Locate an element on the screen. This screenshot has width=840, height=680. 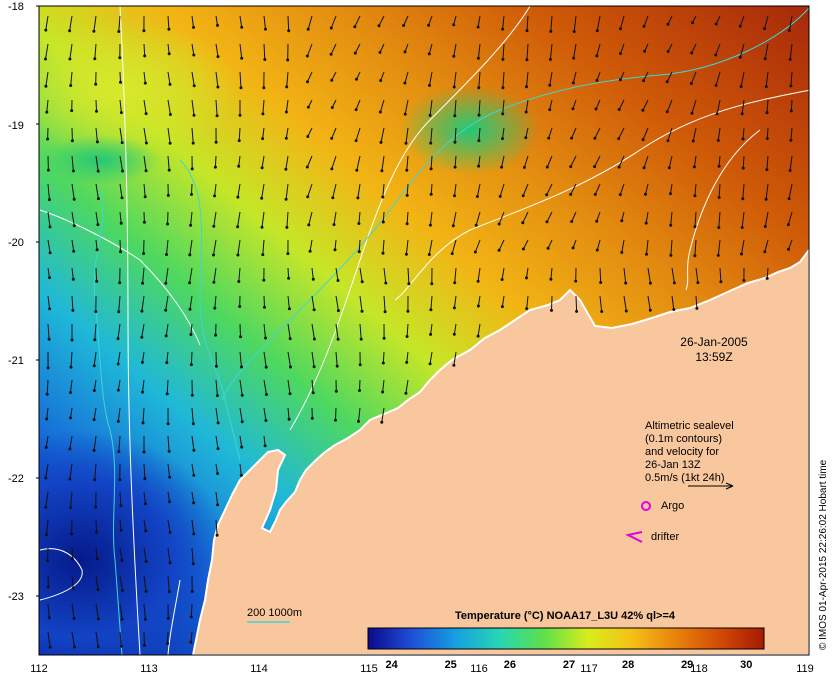
colorbar-tick-label: 30 is located at coordinates (746, 665).